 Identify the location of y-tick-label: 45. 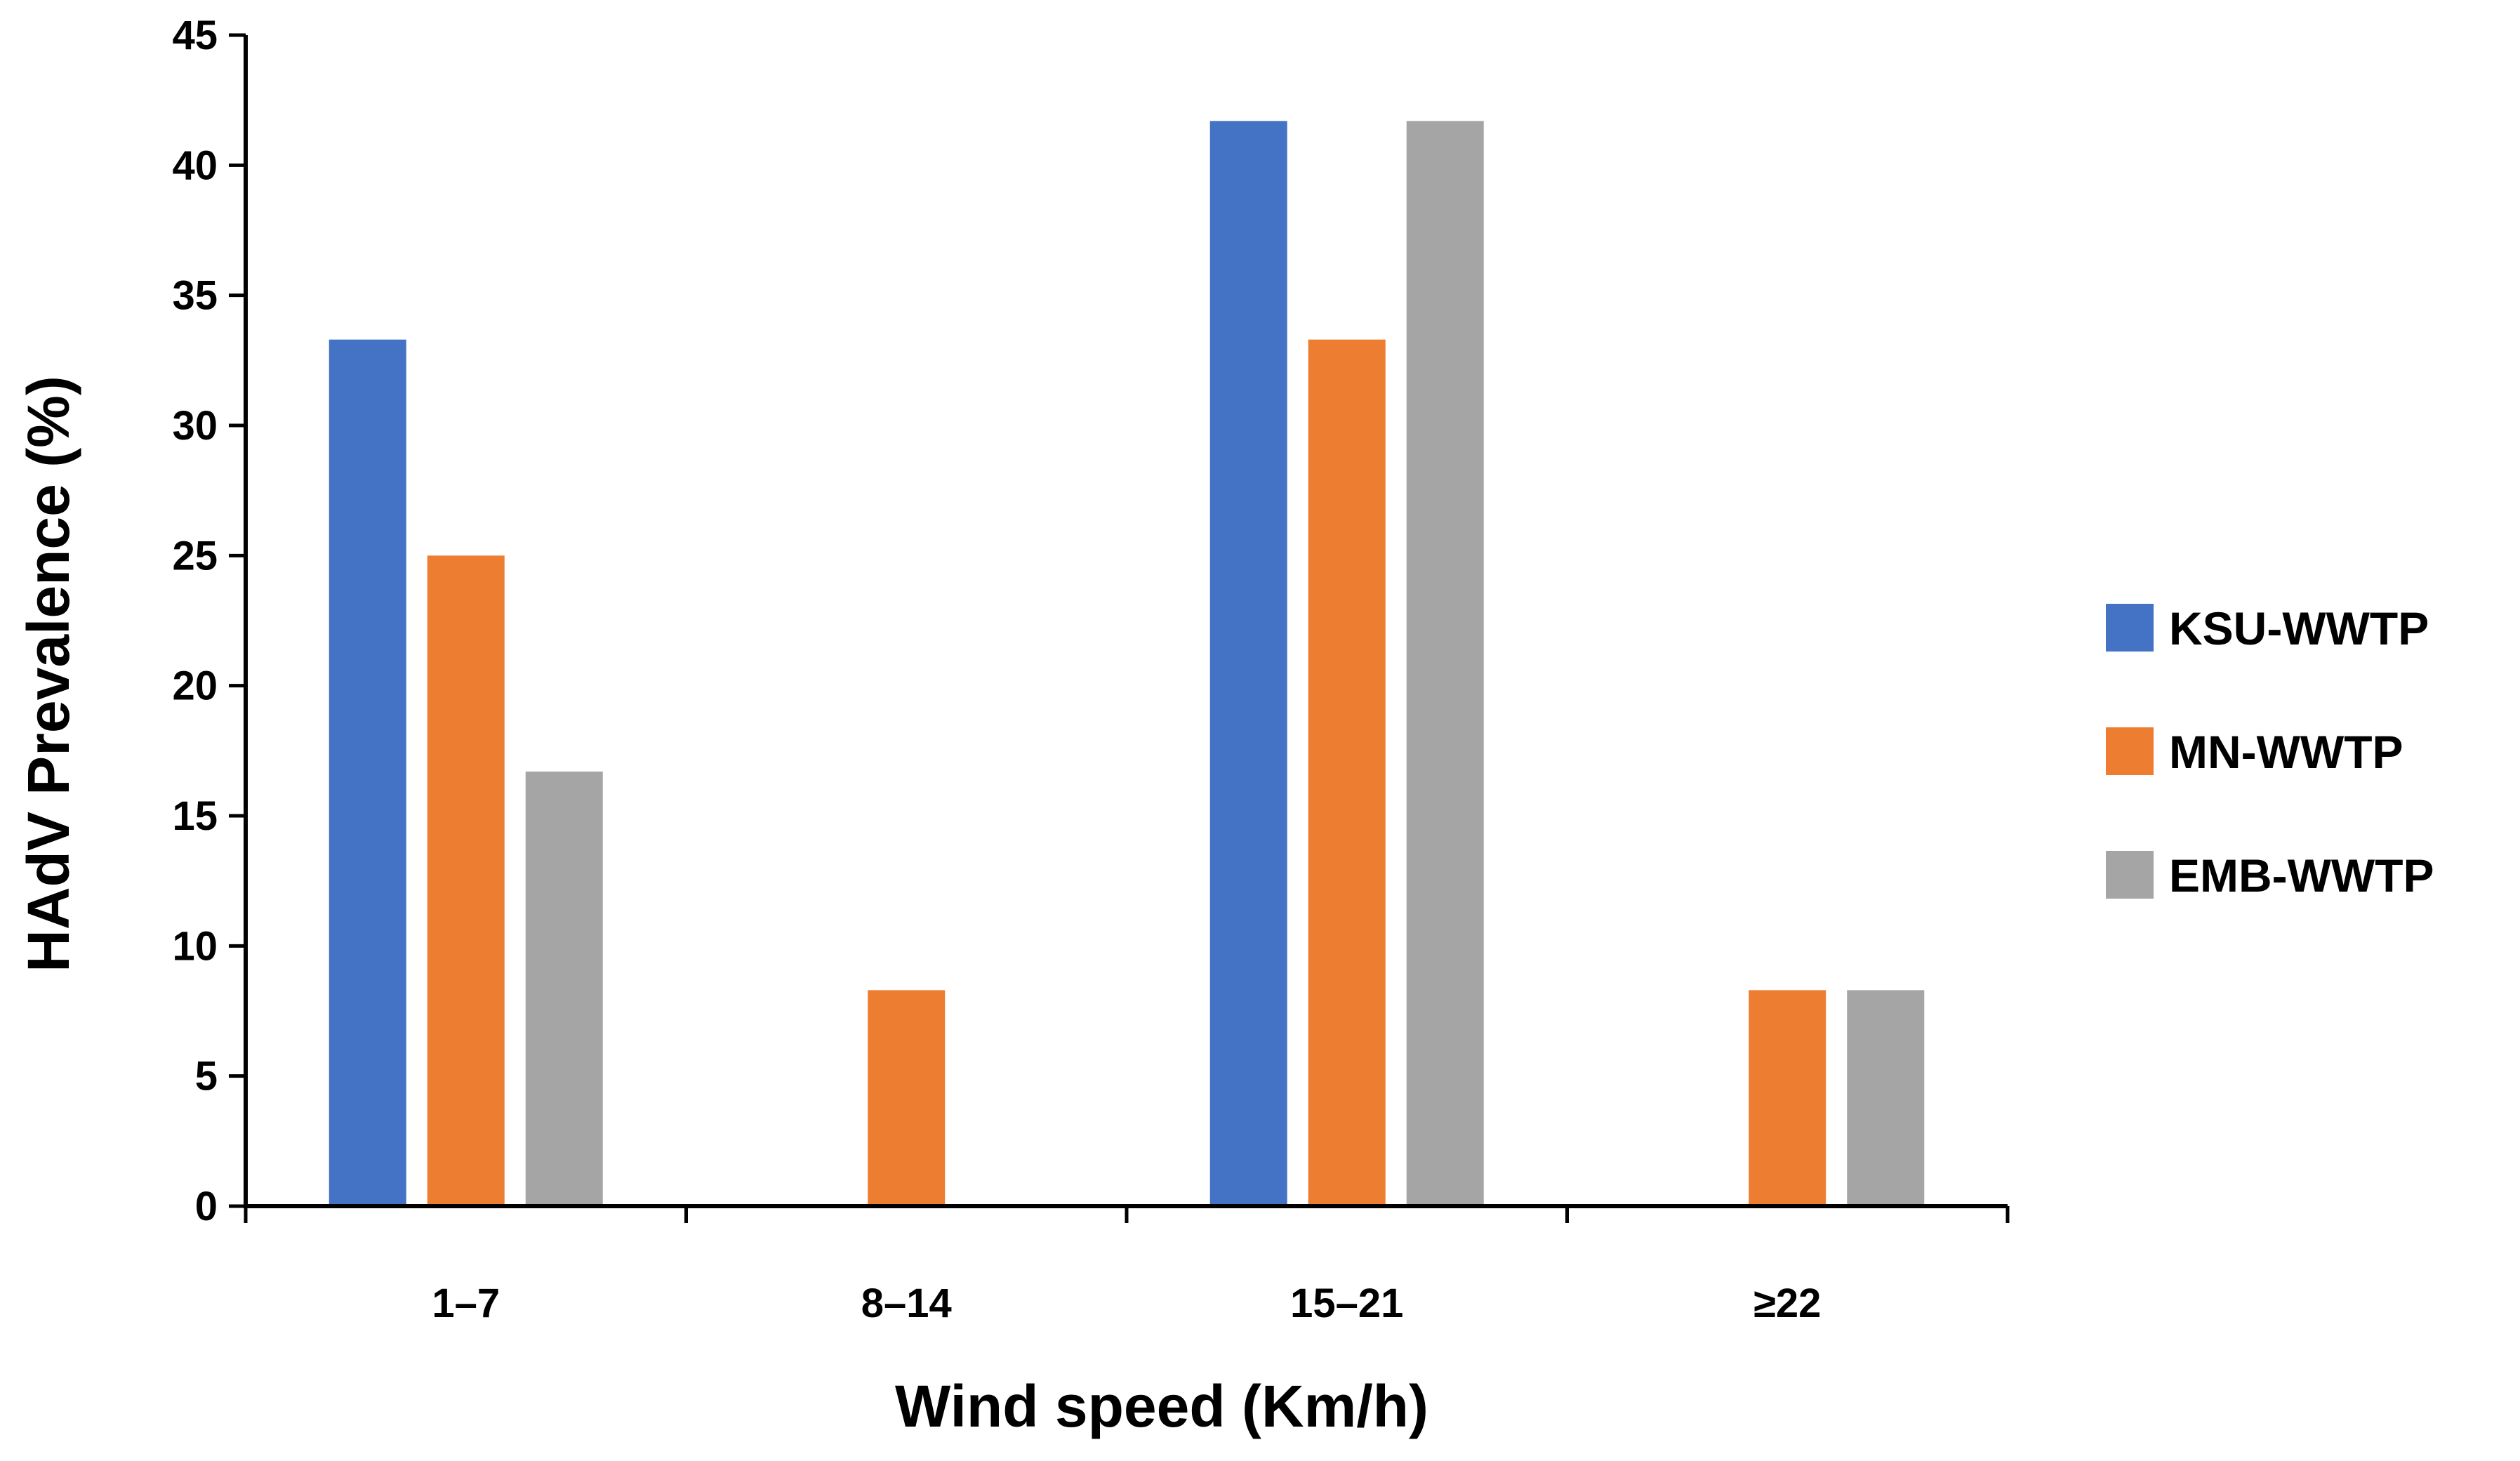
(195, 35).